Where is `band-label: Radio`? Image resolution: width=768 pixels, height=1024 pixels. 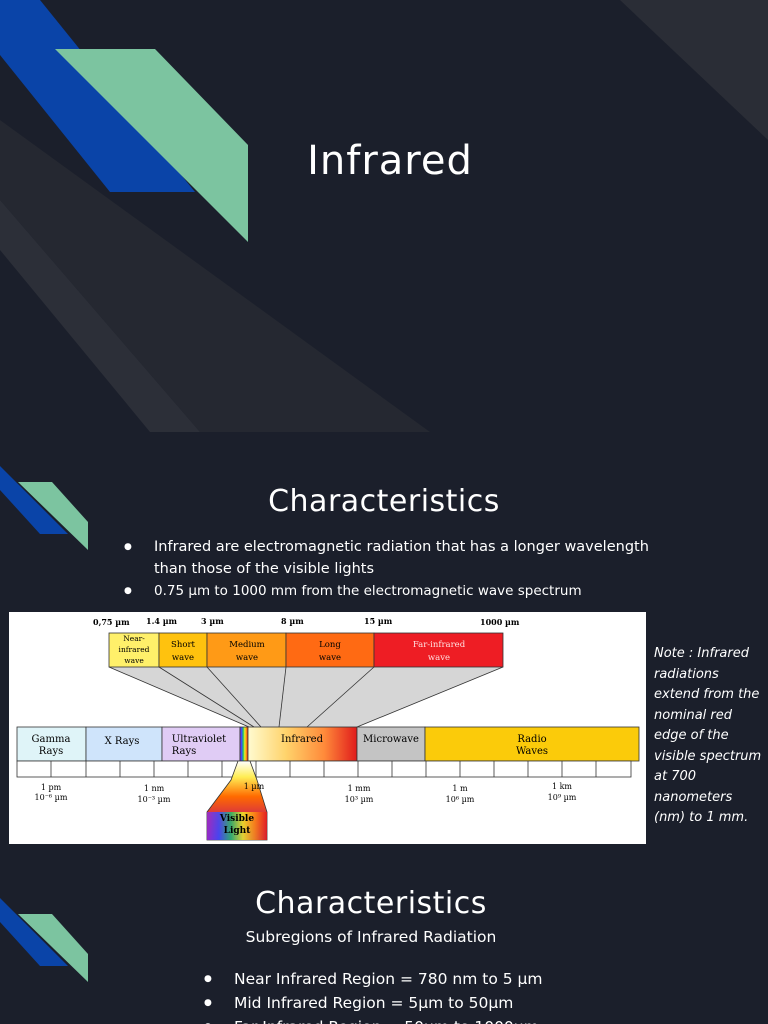 band-label: Radio is located at coordinates (531, 739).